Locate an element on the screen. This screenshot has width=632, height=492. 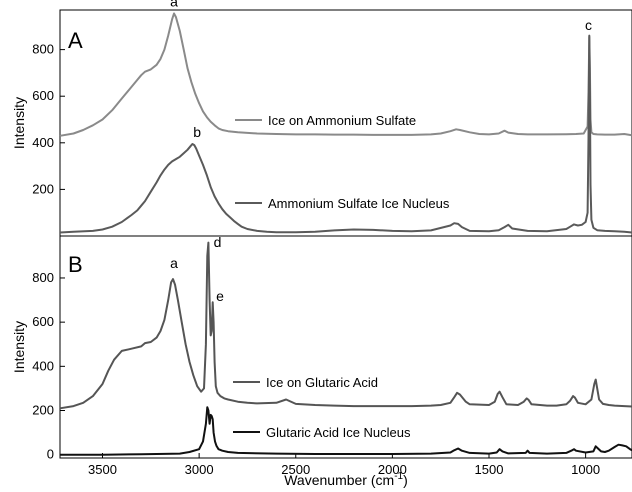
panel-b-label: B is located at coordinates (75, 264).